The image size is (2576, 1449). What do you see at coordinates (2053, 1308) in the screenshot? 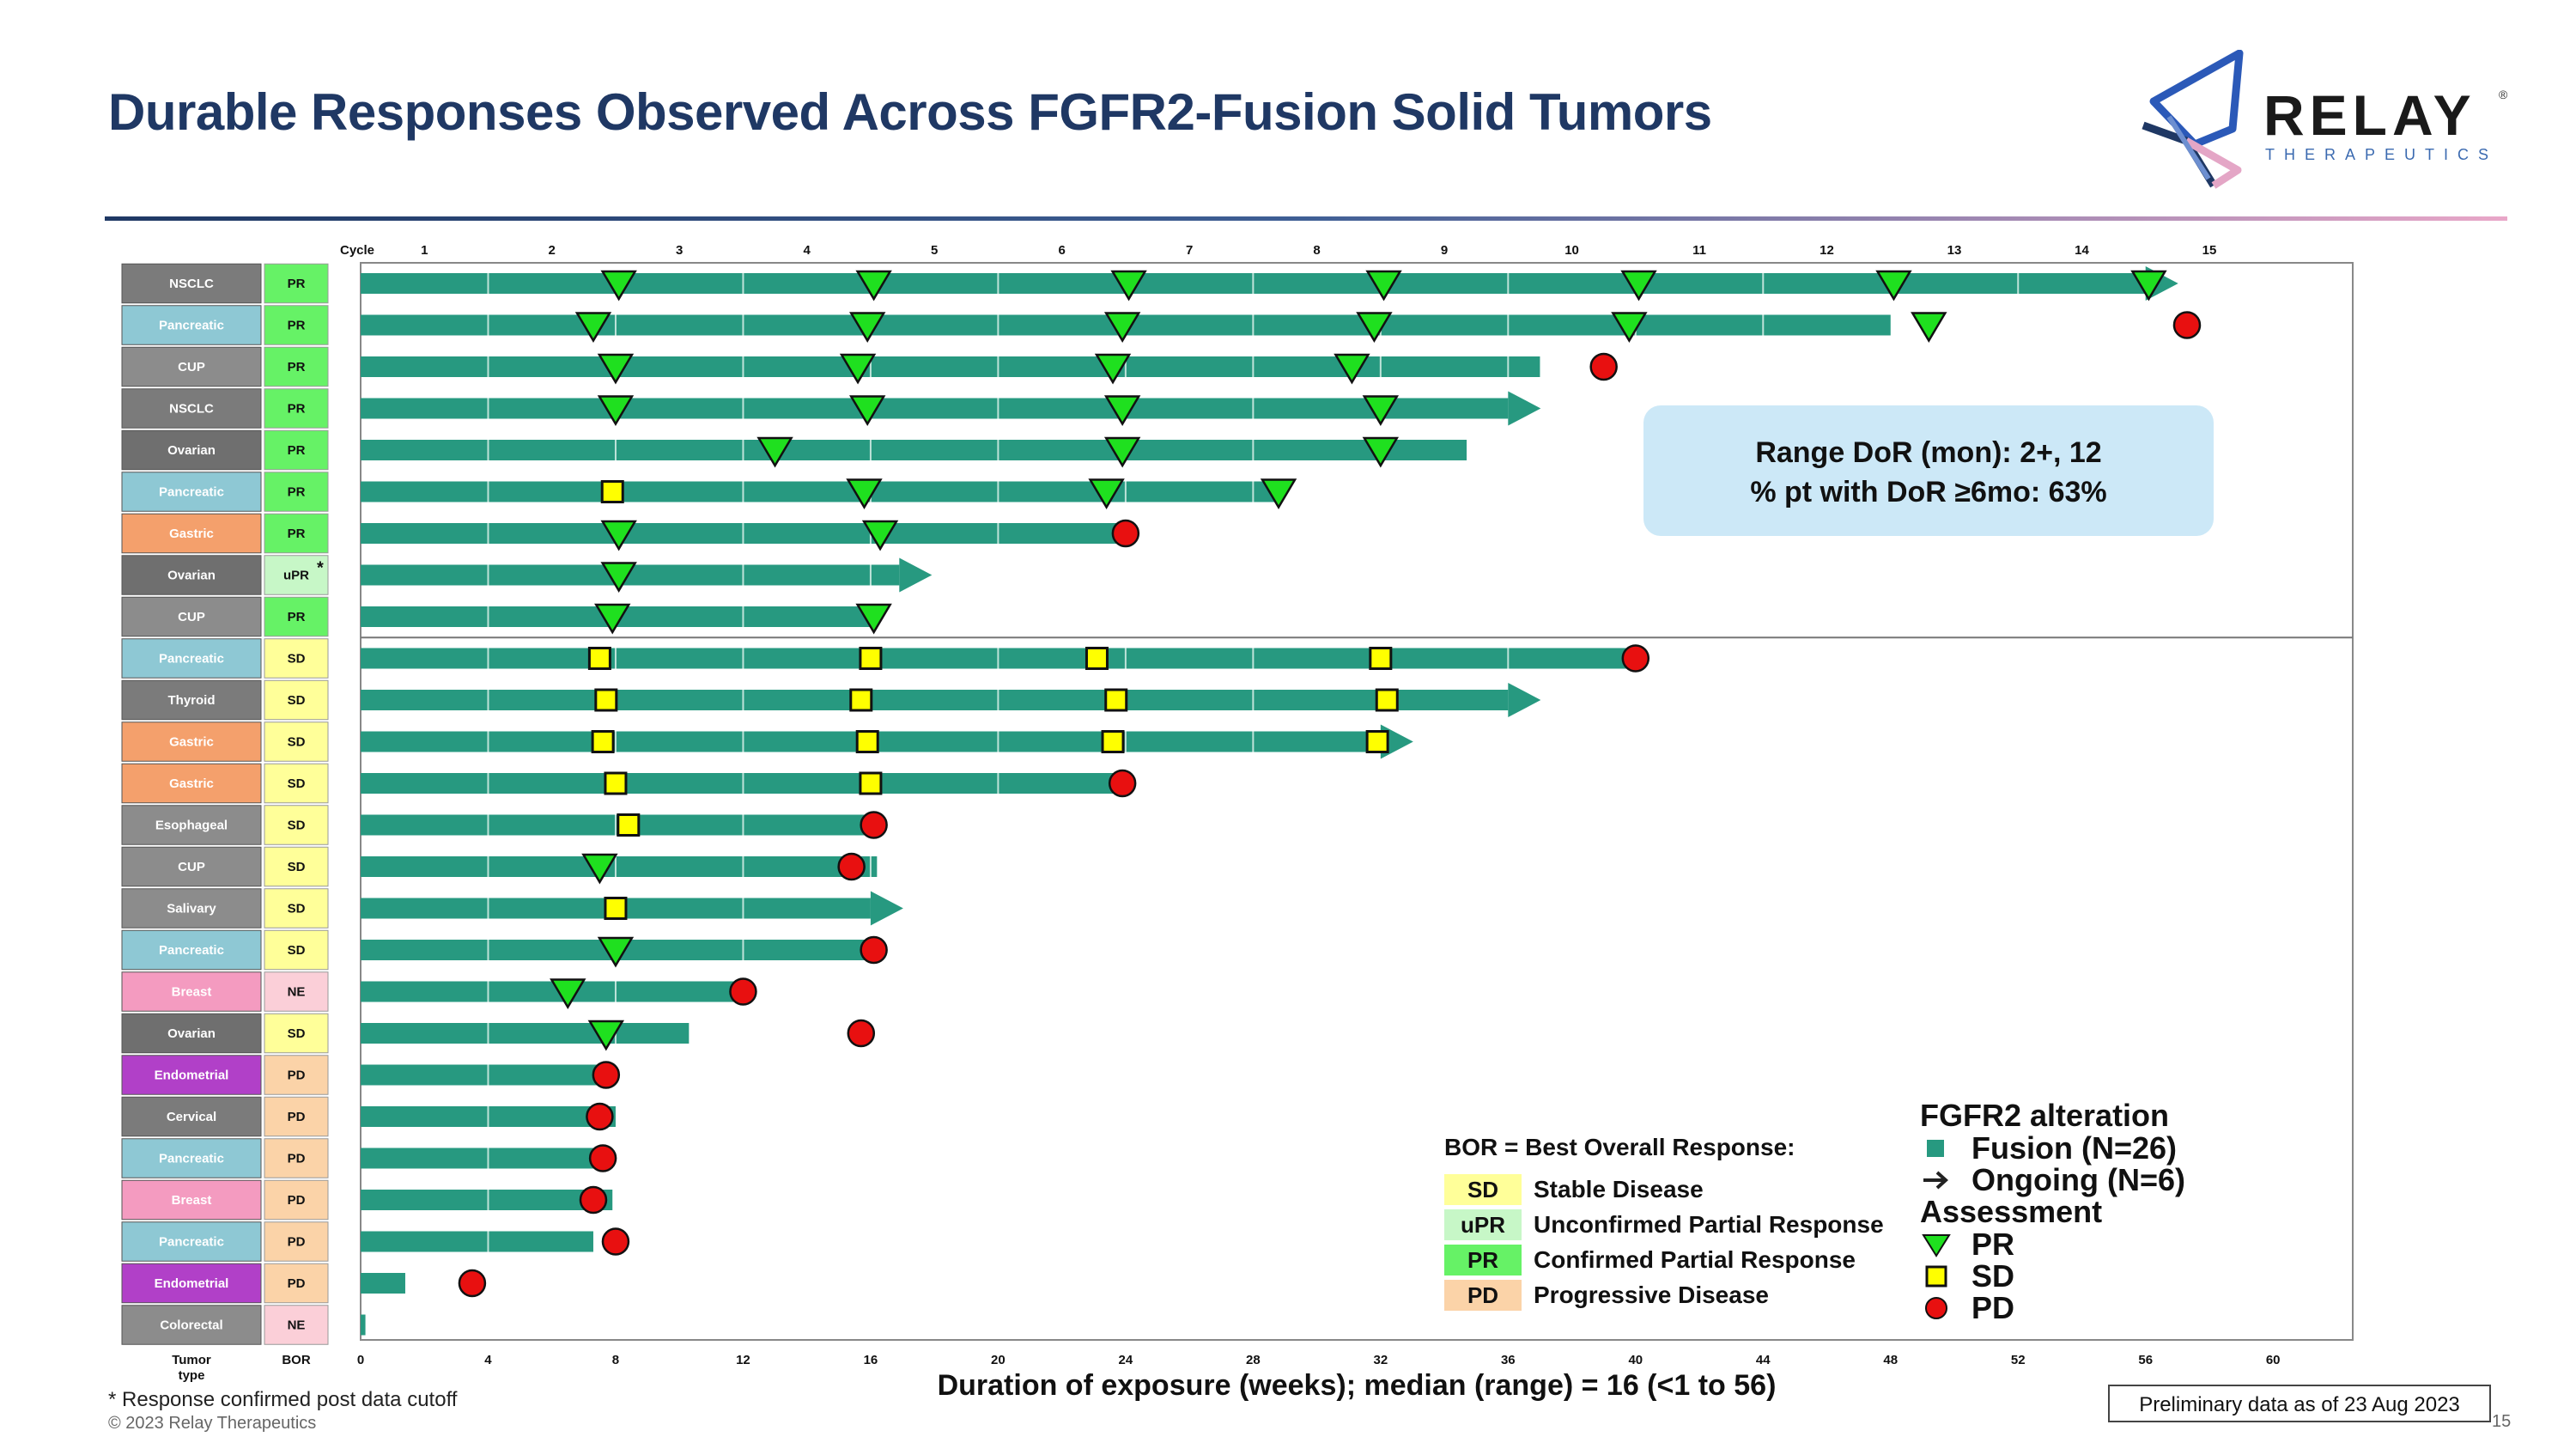
I see `assessment-legend-pd: PD` at bounding box center [2053, 1308].